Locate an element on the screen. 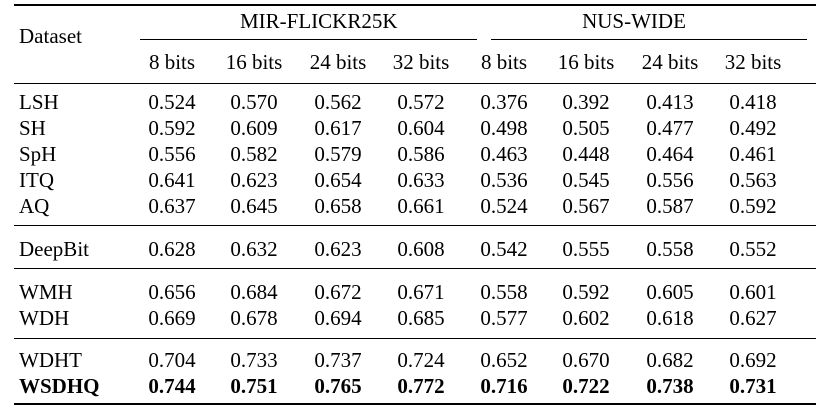 The image size is (822, 408). table-cell: 0.685 is located at coordinates (421, 318).